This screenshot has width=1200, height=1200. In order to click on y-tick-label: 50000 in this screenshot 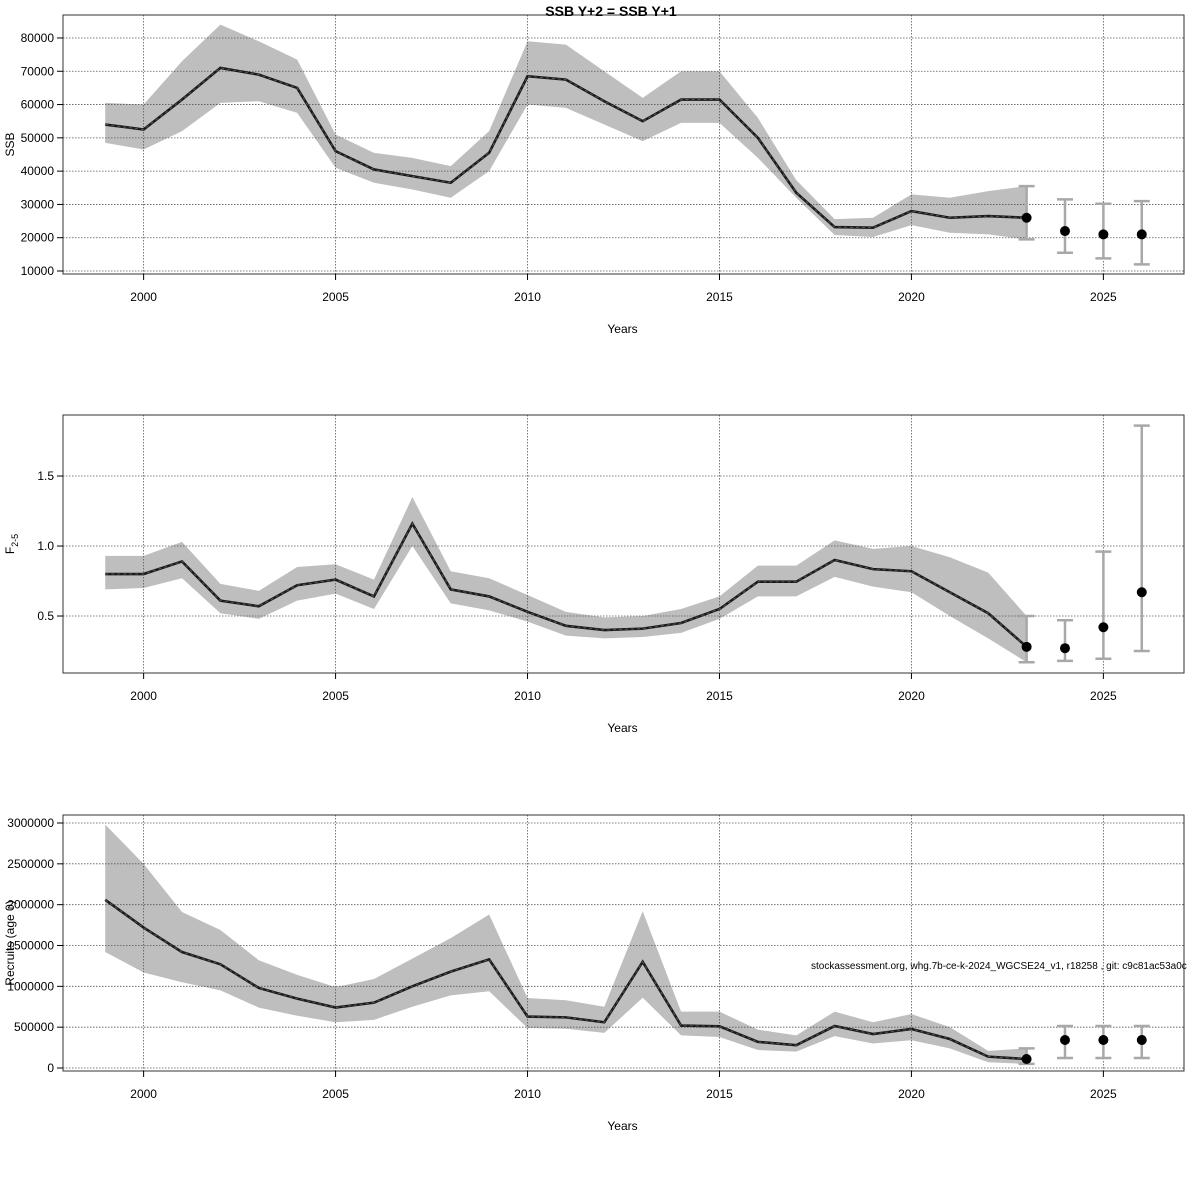, I will do `click(38, 138)`.